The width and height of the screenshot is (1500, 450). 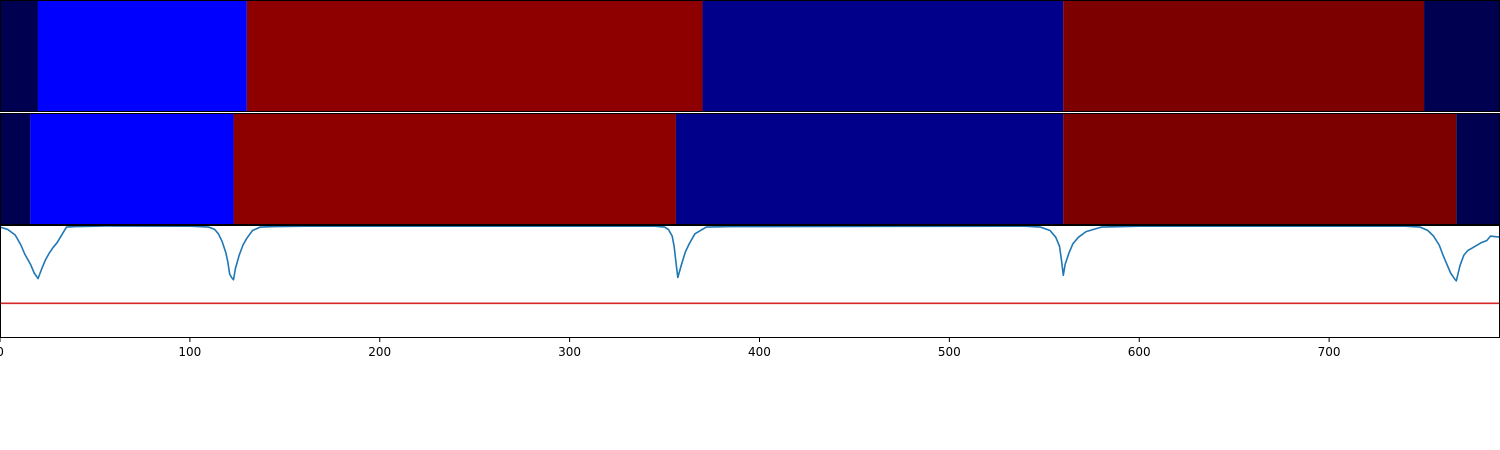 What do you see at coordinates (759, 352) in the screenshot?
I see `x-tick-label-400: 400` at bounding box center [759, 352].